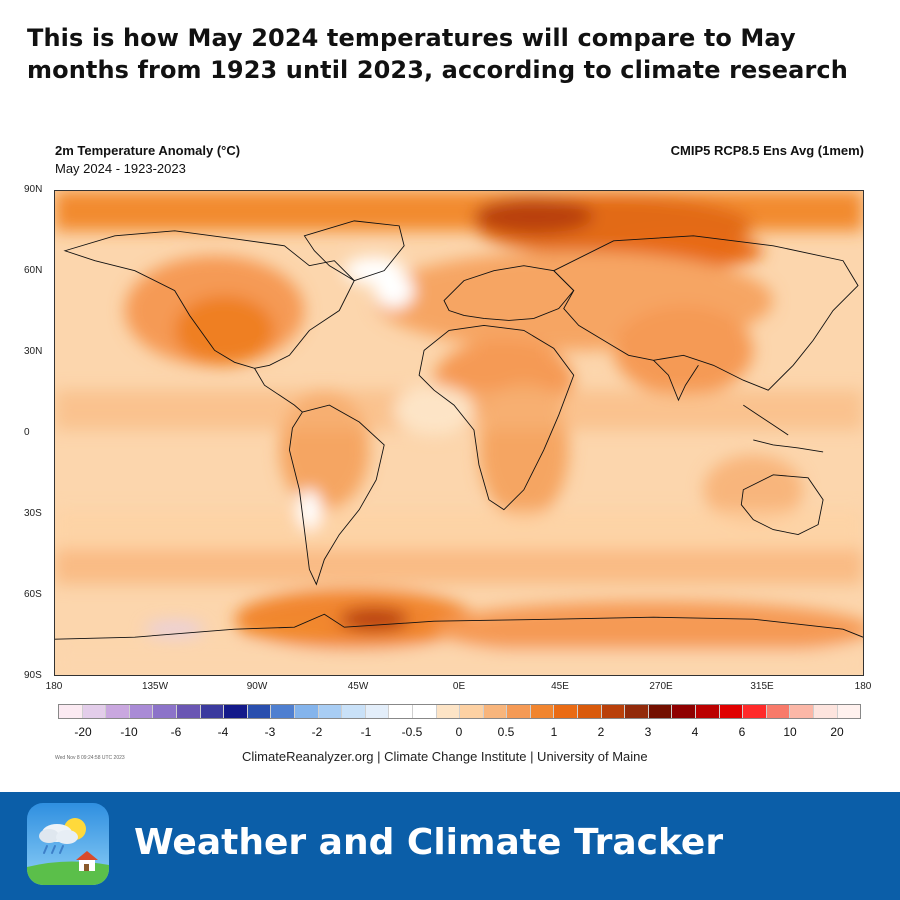 Image resolution: width=900 pixels, height=900 pixels. I want to click on map-title: 2m Temperature Anomaly (°C), so click(148, 150).